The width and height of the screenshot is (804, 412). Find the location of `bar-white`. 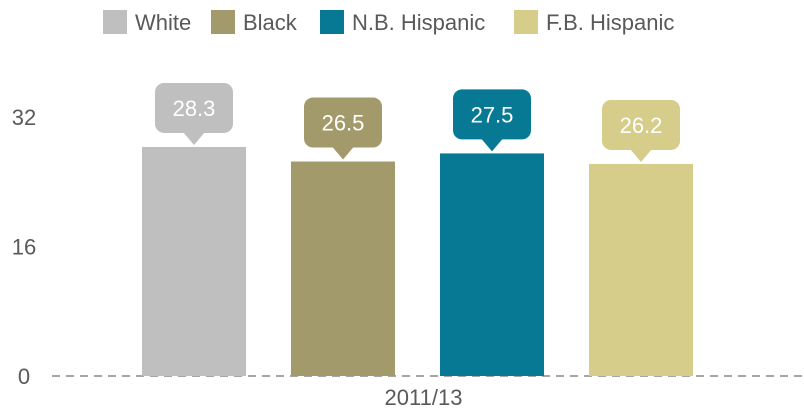

bar-white is located at coordinates (194, 261).